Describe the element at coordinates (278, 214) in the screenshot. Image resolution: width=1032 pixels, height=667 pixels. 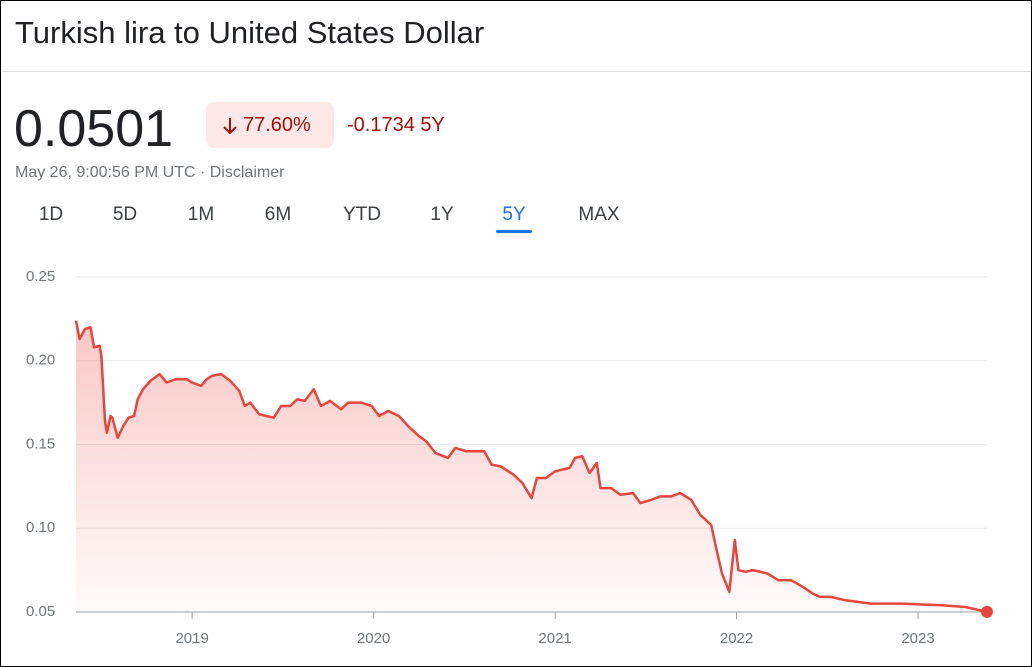
I see `range-tab: 6M` at that location.